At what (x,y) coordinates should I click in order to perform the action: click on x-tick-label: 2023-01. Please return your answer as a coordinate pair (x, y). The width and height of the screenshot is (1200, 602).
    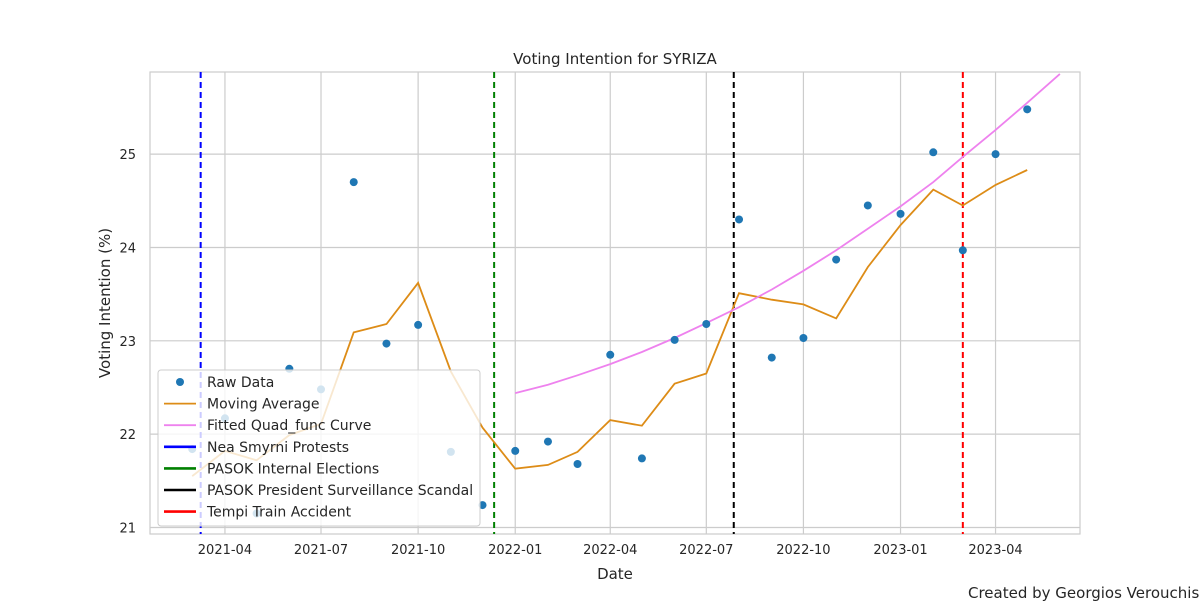
    Looking at the image, I should click on (900, 550).